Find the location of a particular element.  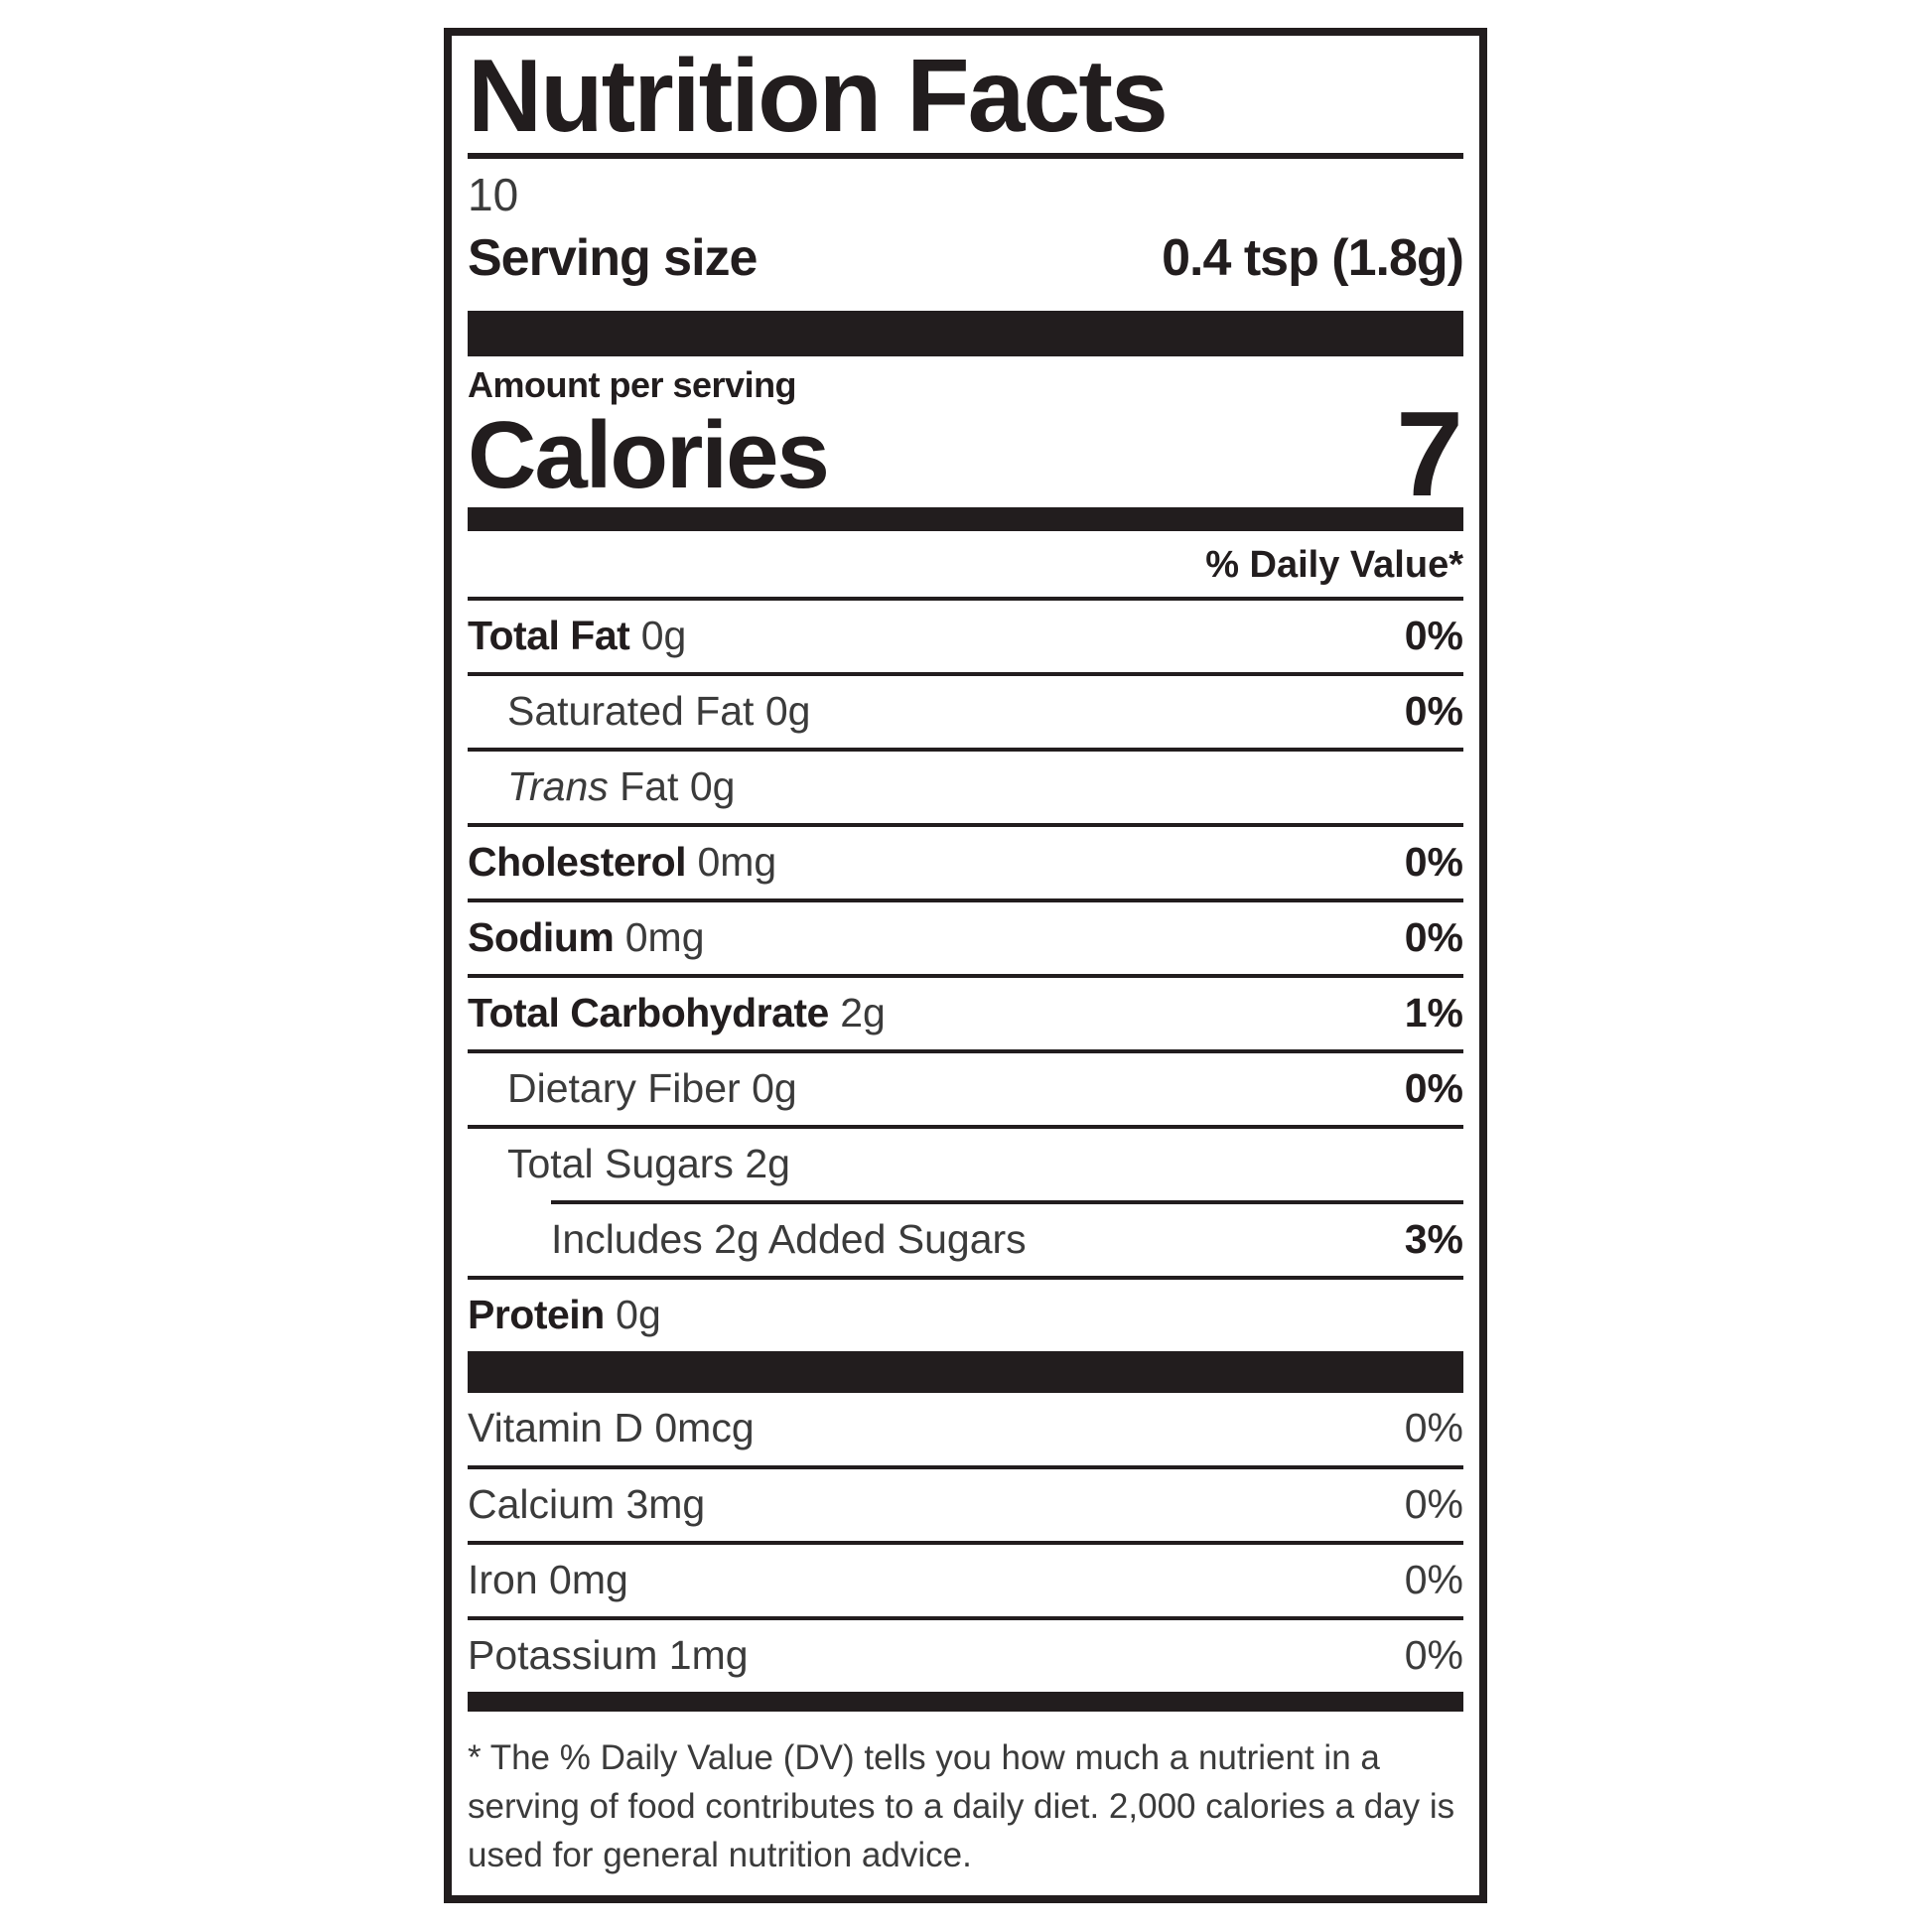

daily-value: 1% is located at coordinates (1433, 1013).